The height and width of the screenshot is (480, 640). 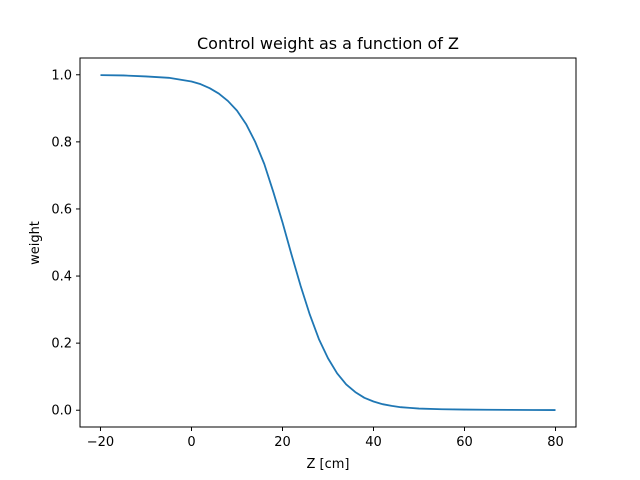 I want to click on x-axis-label: Z [cm], so click(x=328, y=464).